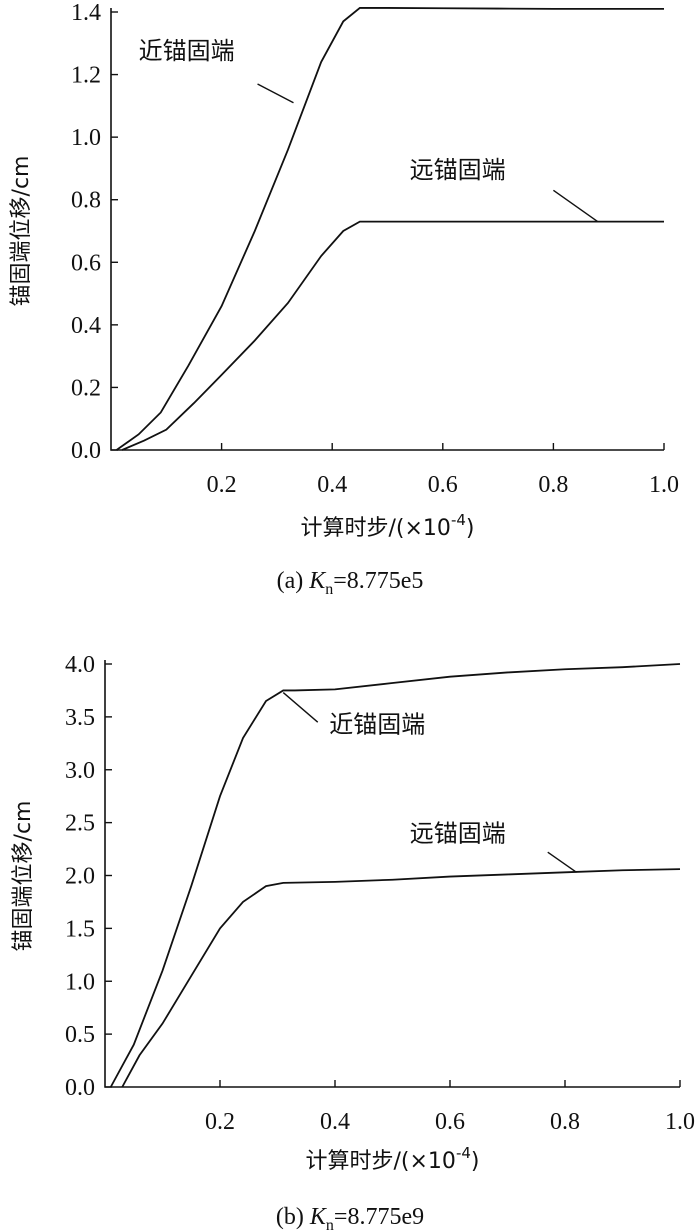 This screenshot has width=700, height=1231. I want to click on y-tick-label: 0.5, so click(80, 1035).